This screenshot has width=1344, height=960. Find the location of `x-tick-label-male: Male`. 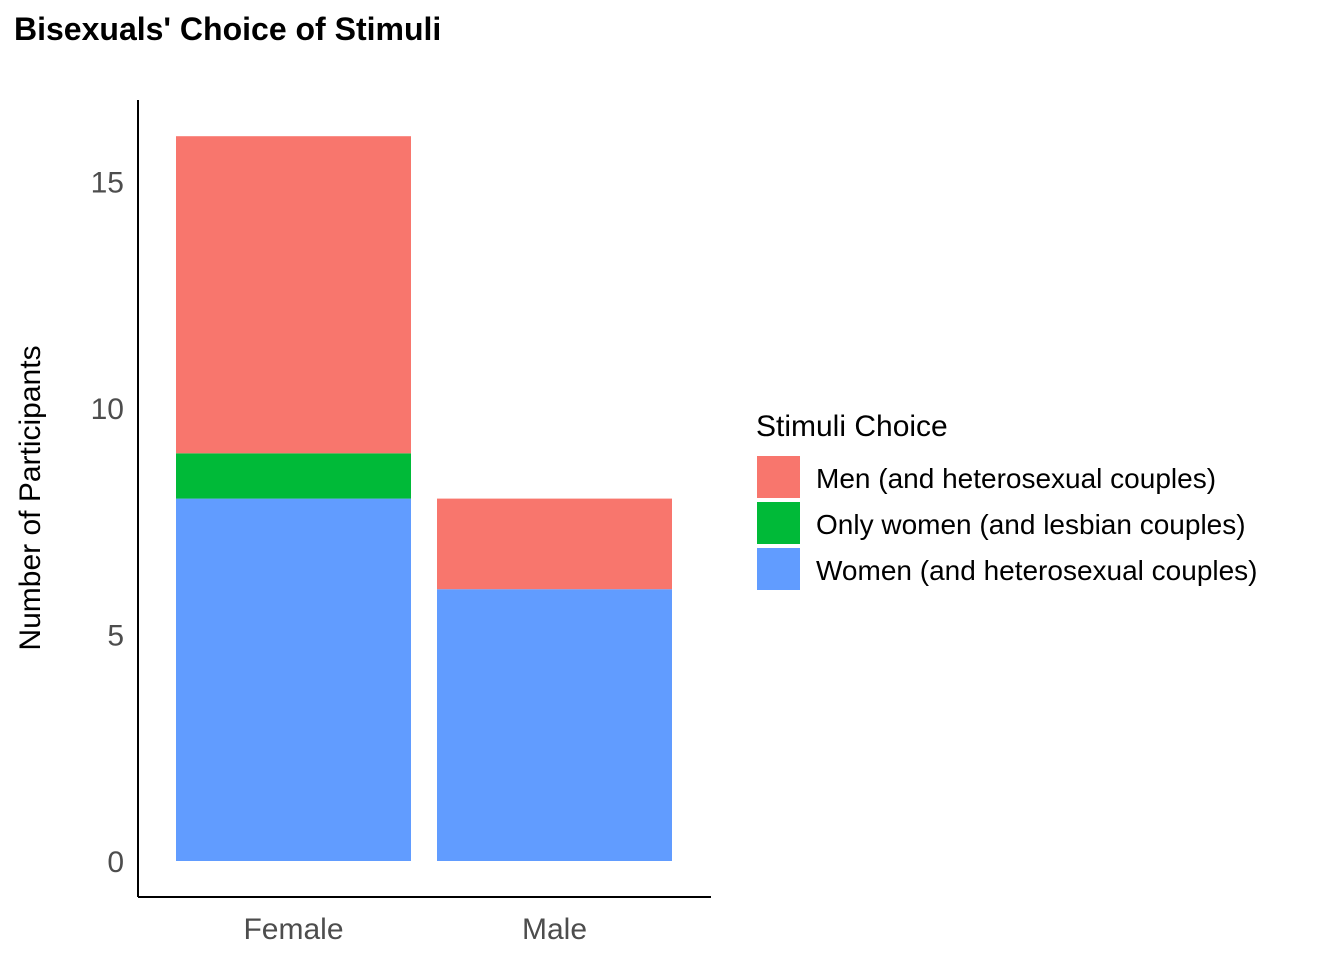

x-tick-label-male: Male is located at coordinates (554, 929).